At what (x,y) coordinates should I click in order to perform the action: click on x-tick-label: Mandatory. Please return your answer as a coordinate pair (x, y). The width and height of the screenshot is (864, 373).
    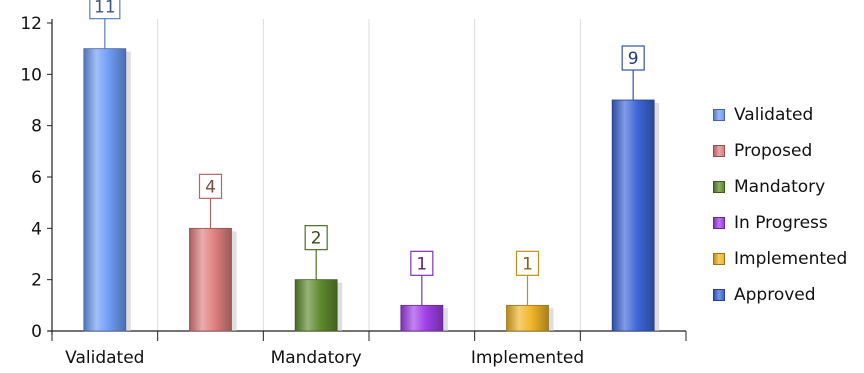
    Looking at the image, I should click on (316, 358).